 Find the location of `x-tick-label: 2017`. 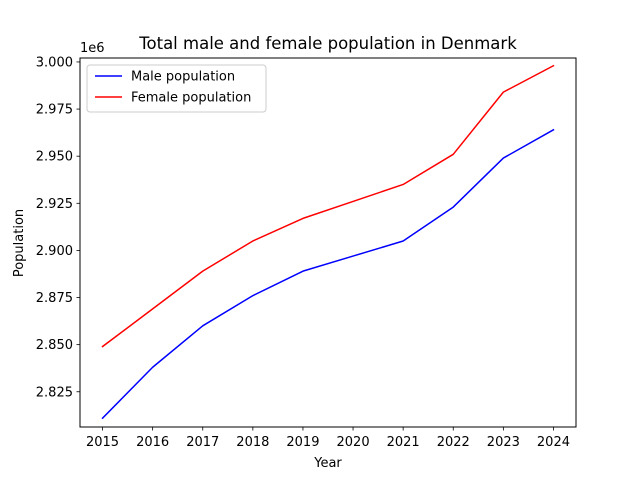

x-tick-label: 2017 is located at coordinates (202, 442).